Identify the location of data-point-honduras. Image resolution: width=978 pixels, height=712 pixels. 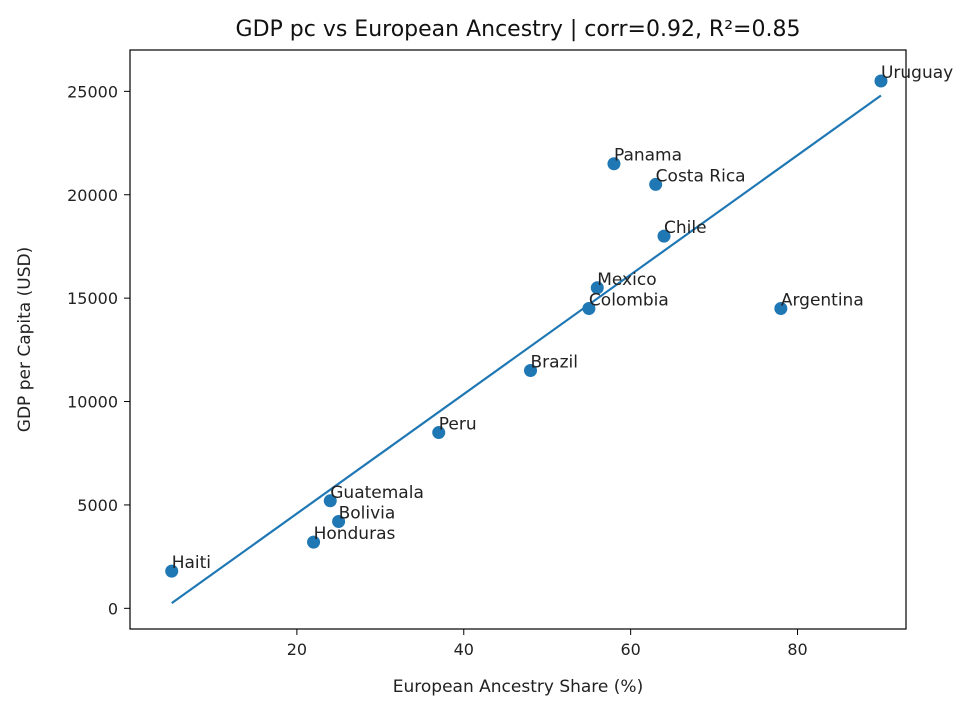
(314, 542).